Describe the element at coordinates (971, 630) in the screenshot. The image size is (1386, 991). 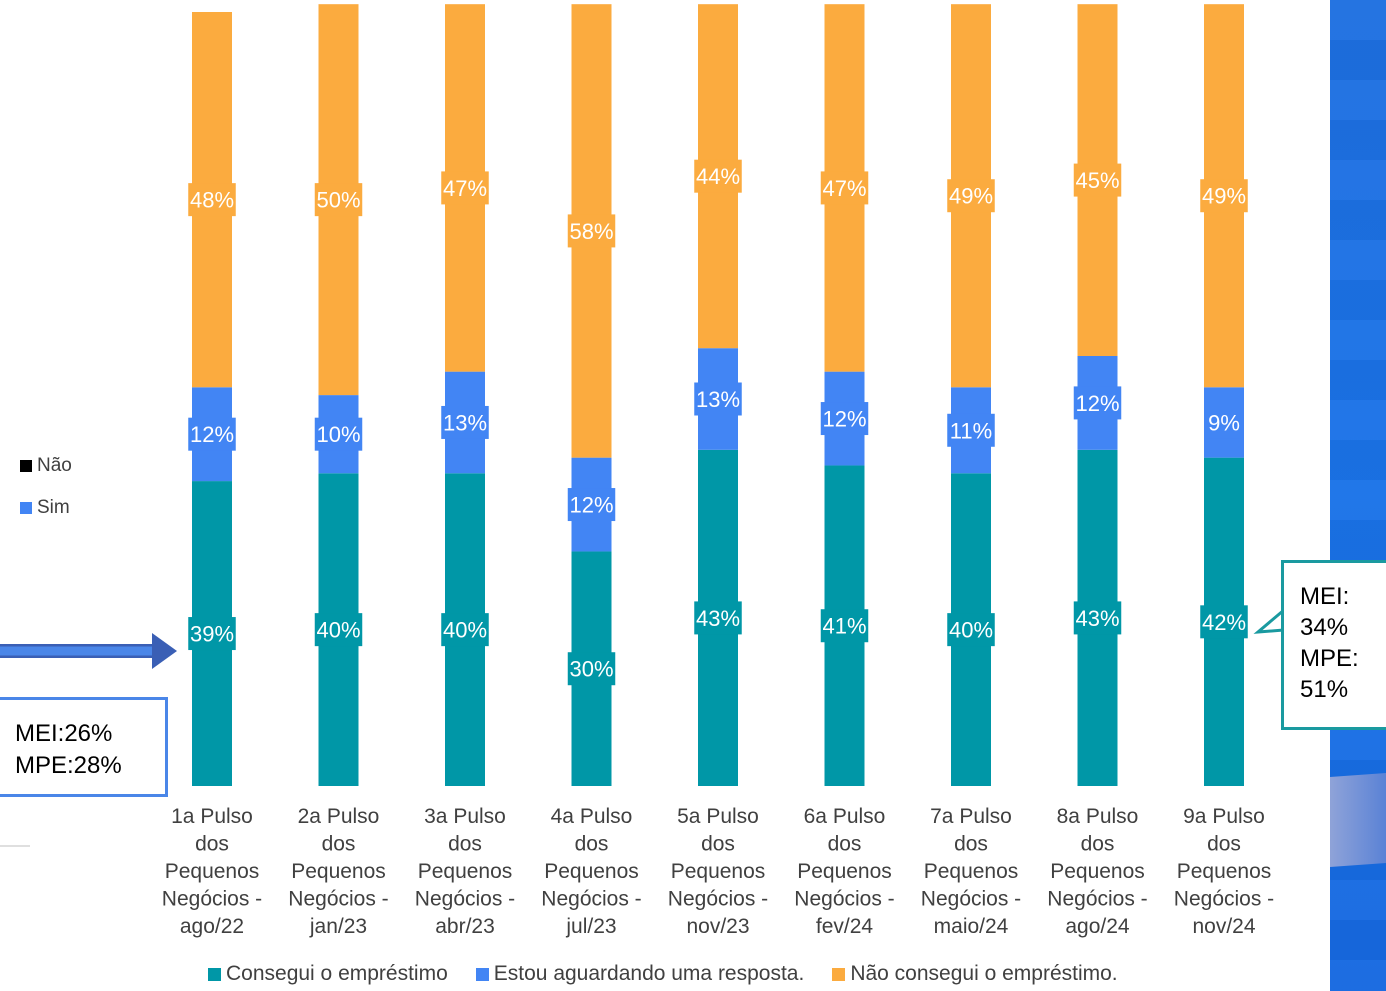
I see `data-label-consegui-o-emprestimo-7: 40%` at that location.